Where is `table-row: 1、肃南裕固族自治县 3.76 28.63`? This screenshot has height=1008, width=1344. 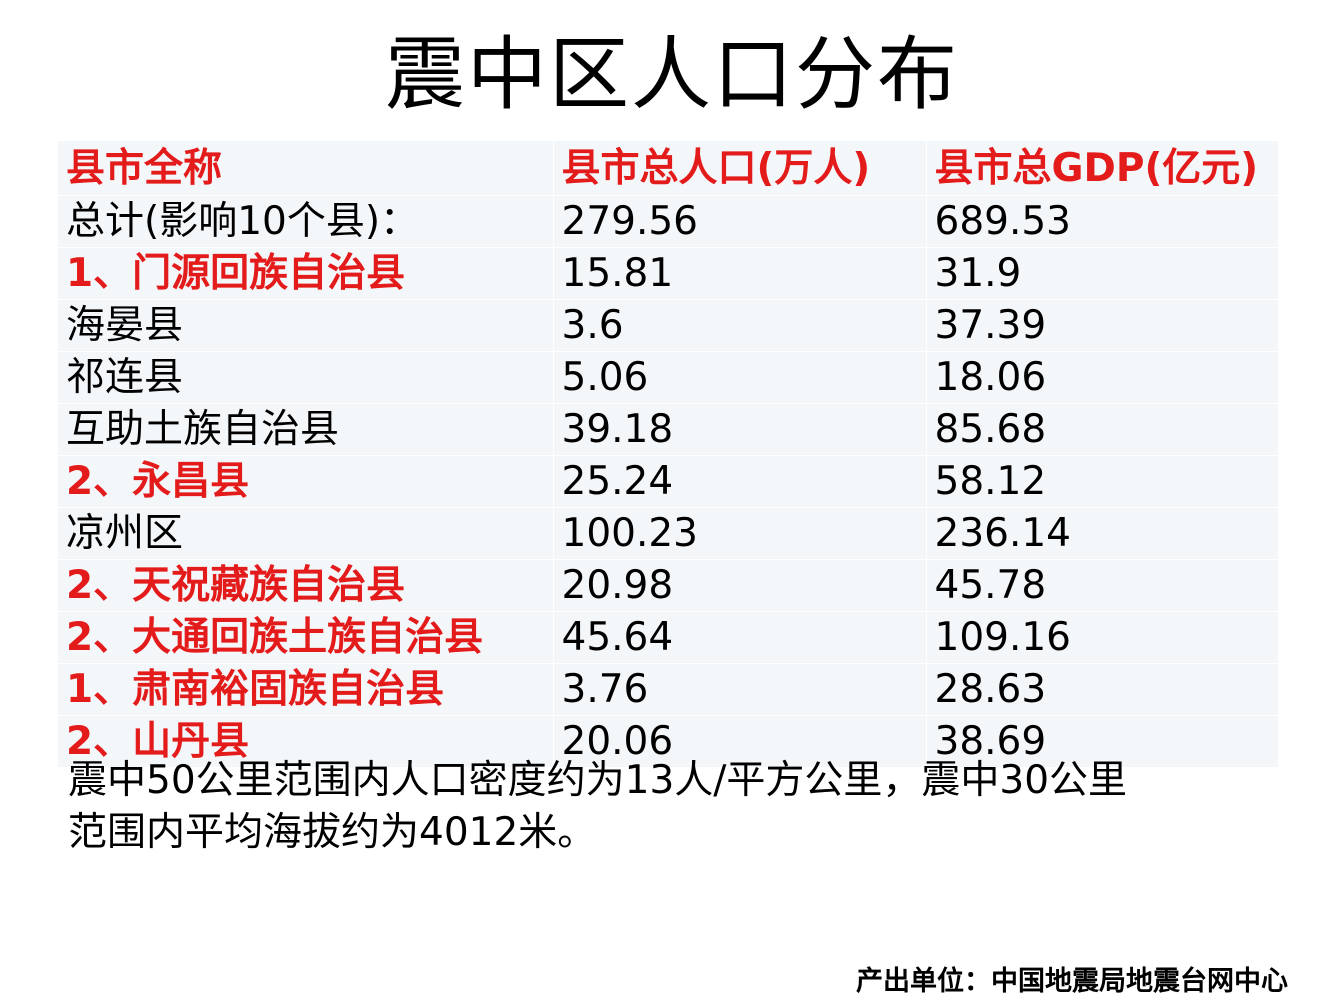 table-row: 1、肃南裕固族自治县 3.76 28.63 is located at coordinates (668, 689).